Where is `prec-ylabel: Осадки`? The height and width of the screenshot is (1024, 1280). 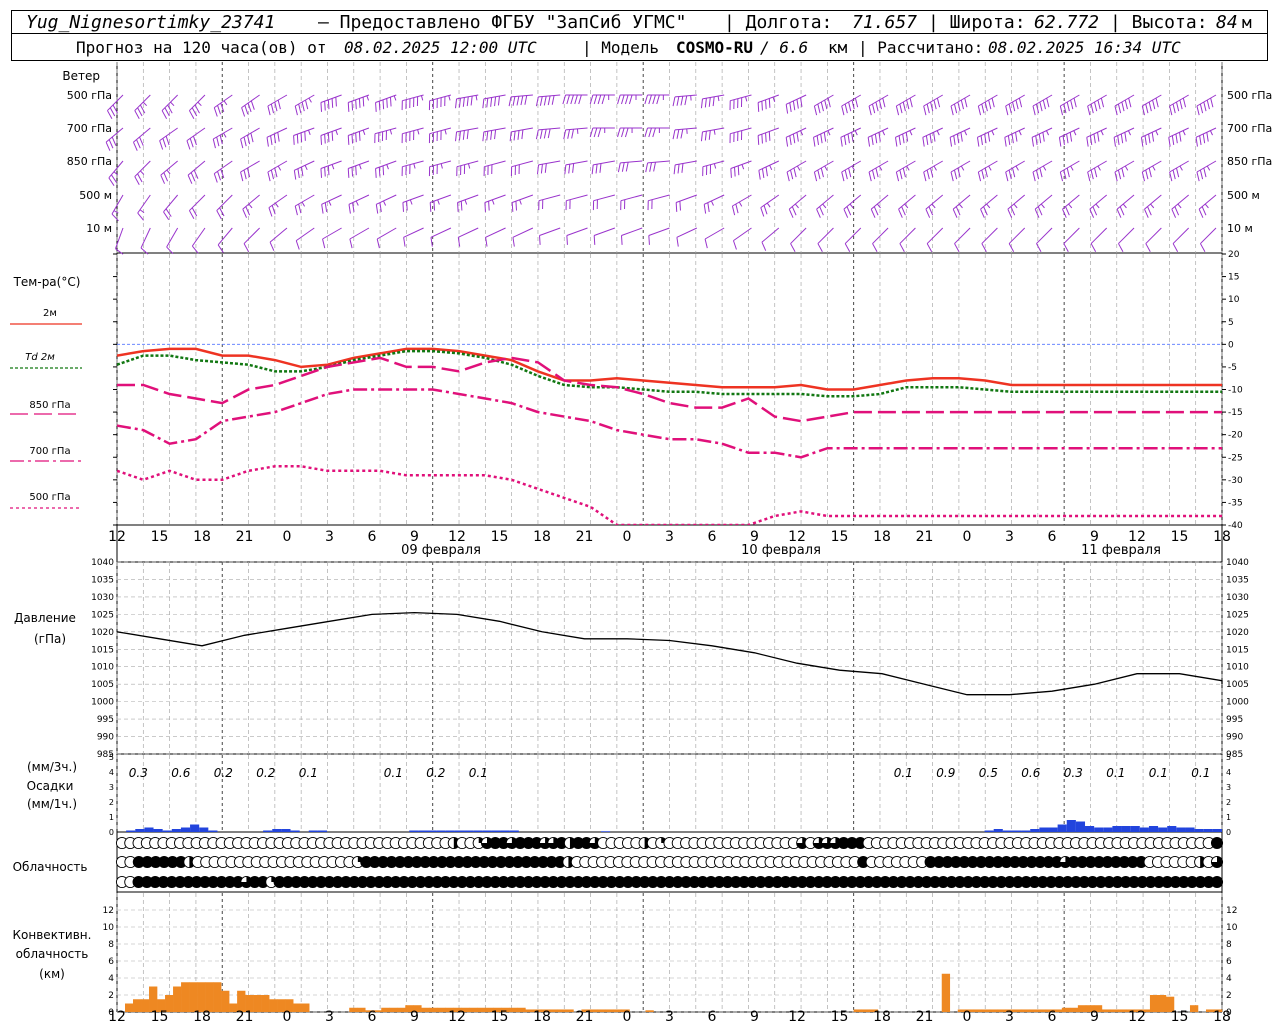 prec-ylabel: Осадки is located at coordinates (50, 786).